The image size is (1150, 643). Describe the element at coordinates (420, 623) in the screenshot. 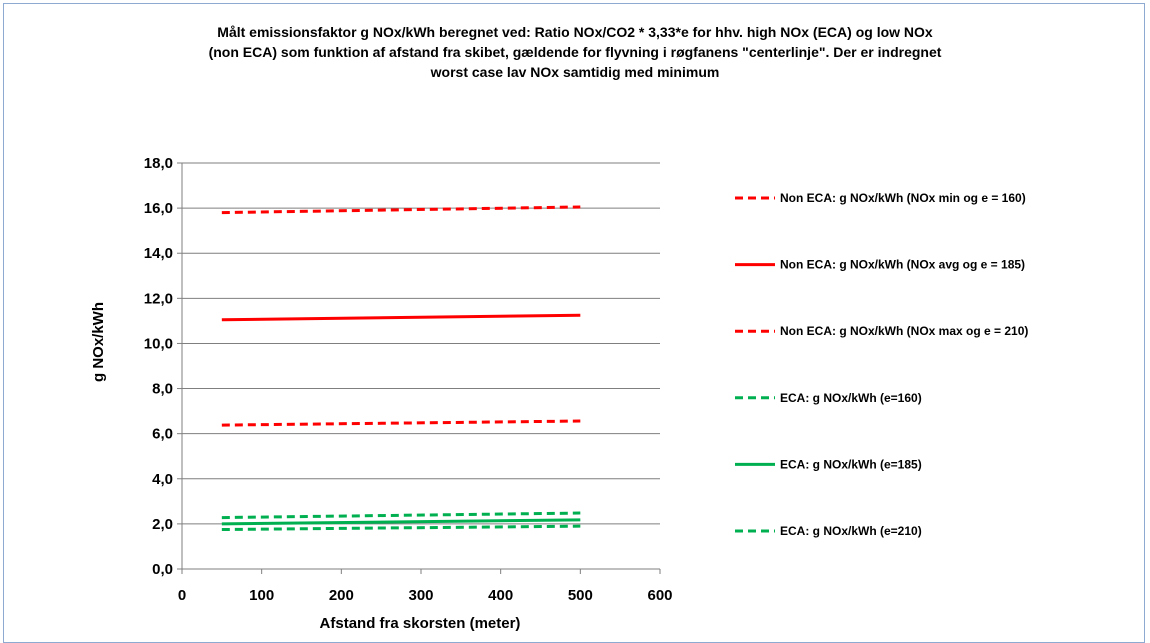

I see `x-axis-label: Afstand fra skorsten (meter)` at that location.